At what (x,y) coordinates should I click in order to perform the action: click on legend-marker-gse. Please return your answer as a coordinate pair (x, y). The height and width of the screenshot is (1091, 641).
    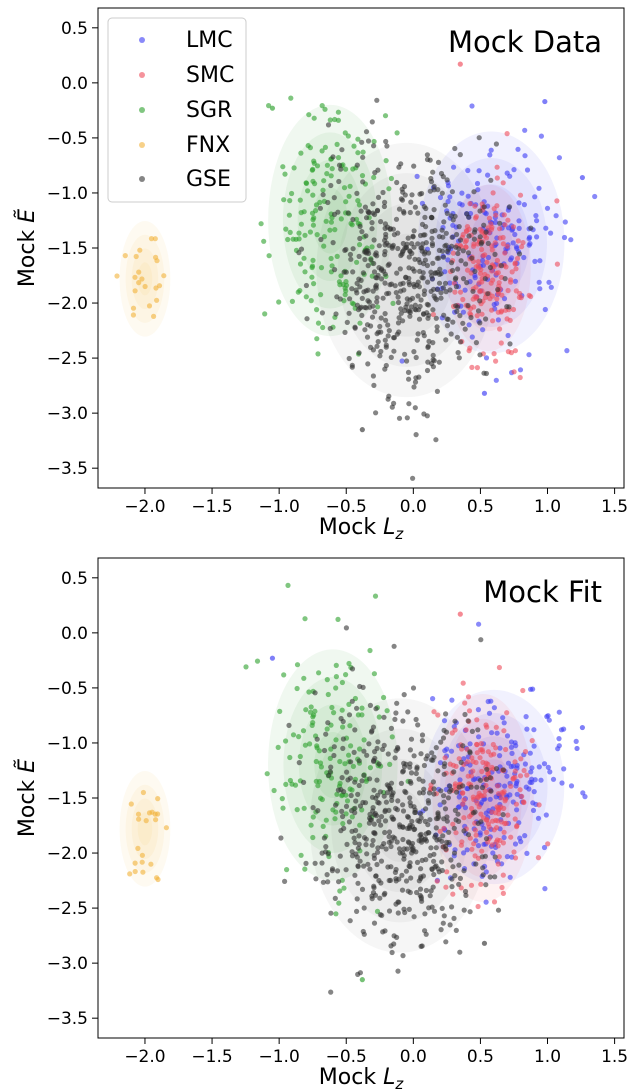
    Looking at the image, I should click on (142, 179).